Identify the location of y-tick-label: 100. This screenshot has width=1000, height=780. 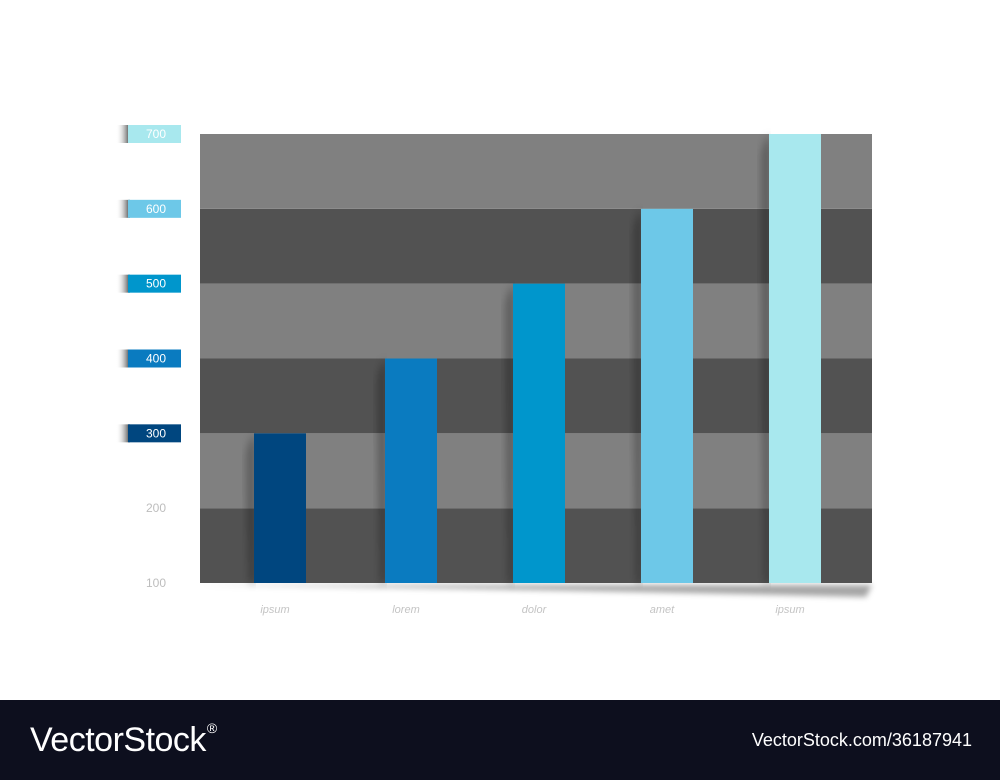
(156, 583).